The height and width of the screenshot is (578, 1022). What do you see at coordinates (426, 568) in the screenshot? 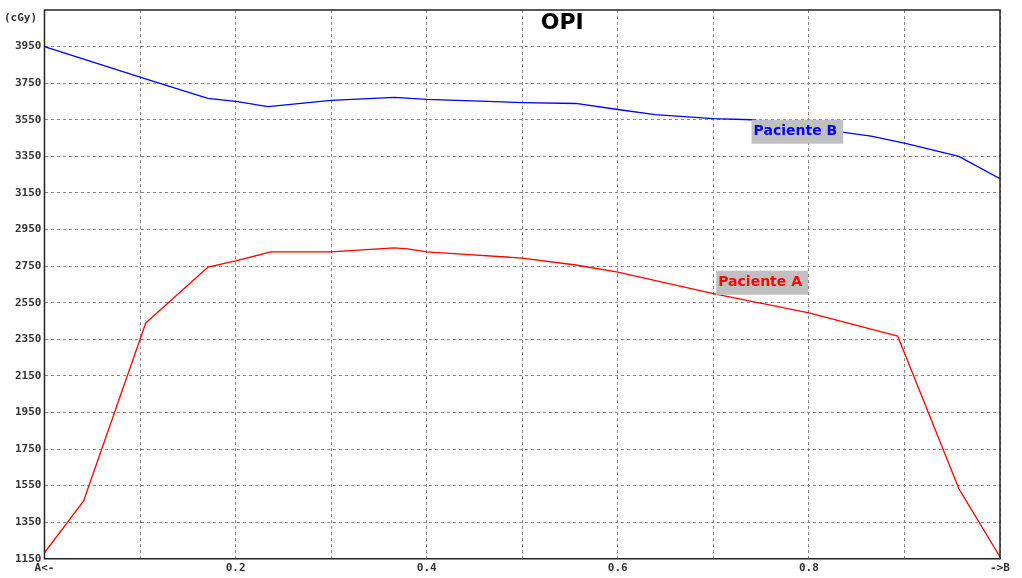
I see `x-tick-label: 0.4` at bounding box center [426, 568].